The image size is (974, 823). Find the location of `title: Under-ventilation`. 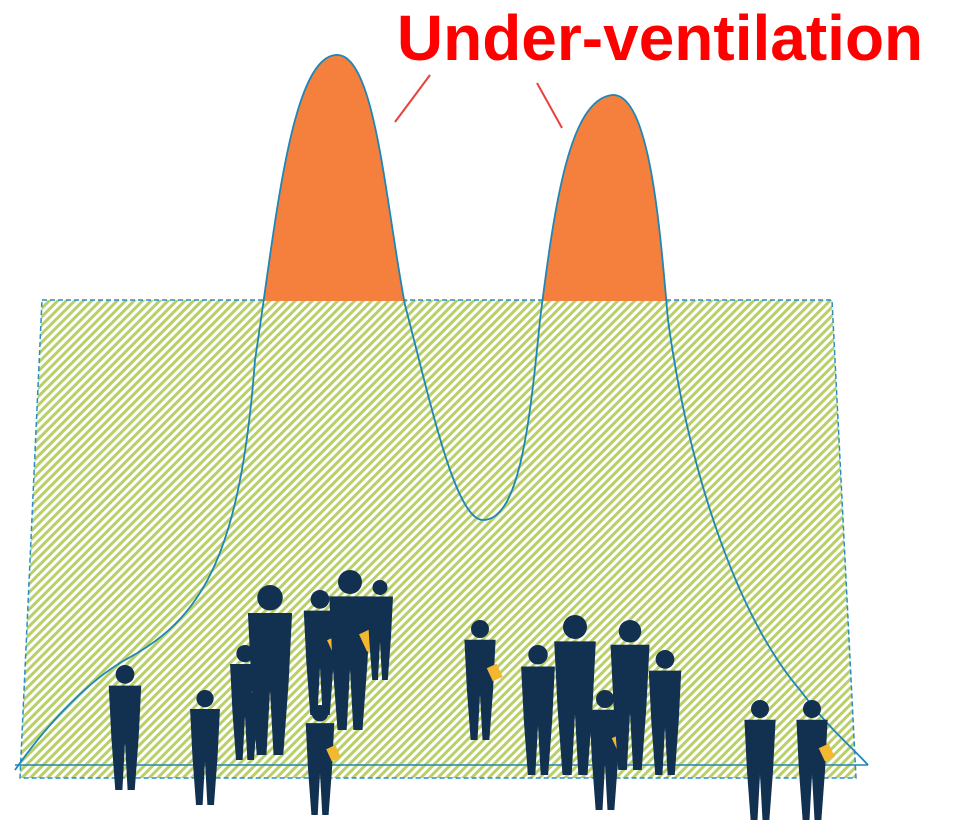

title: Under-ventilation is located at coordinates (660, 38).